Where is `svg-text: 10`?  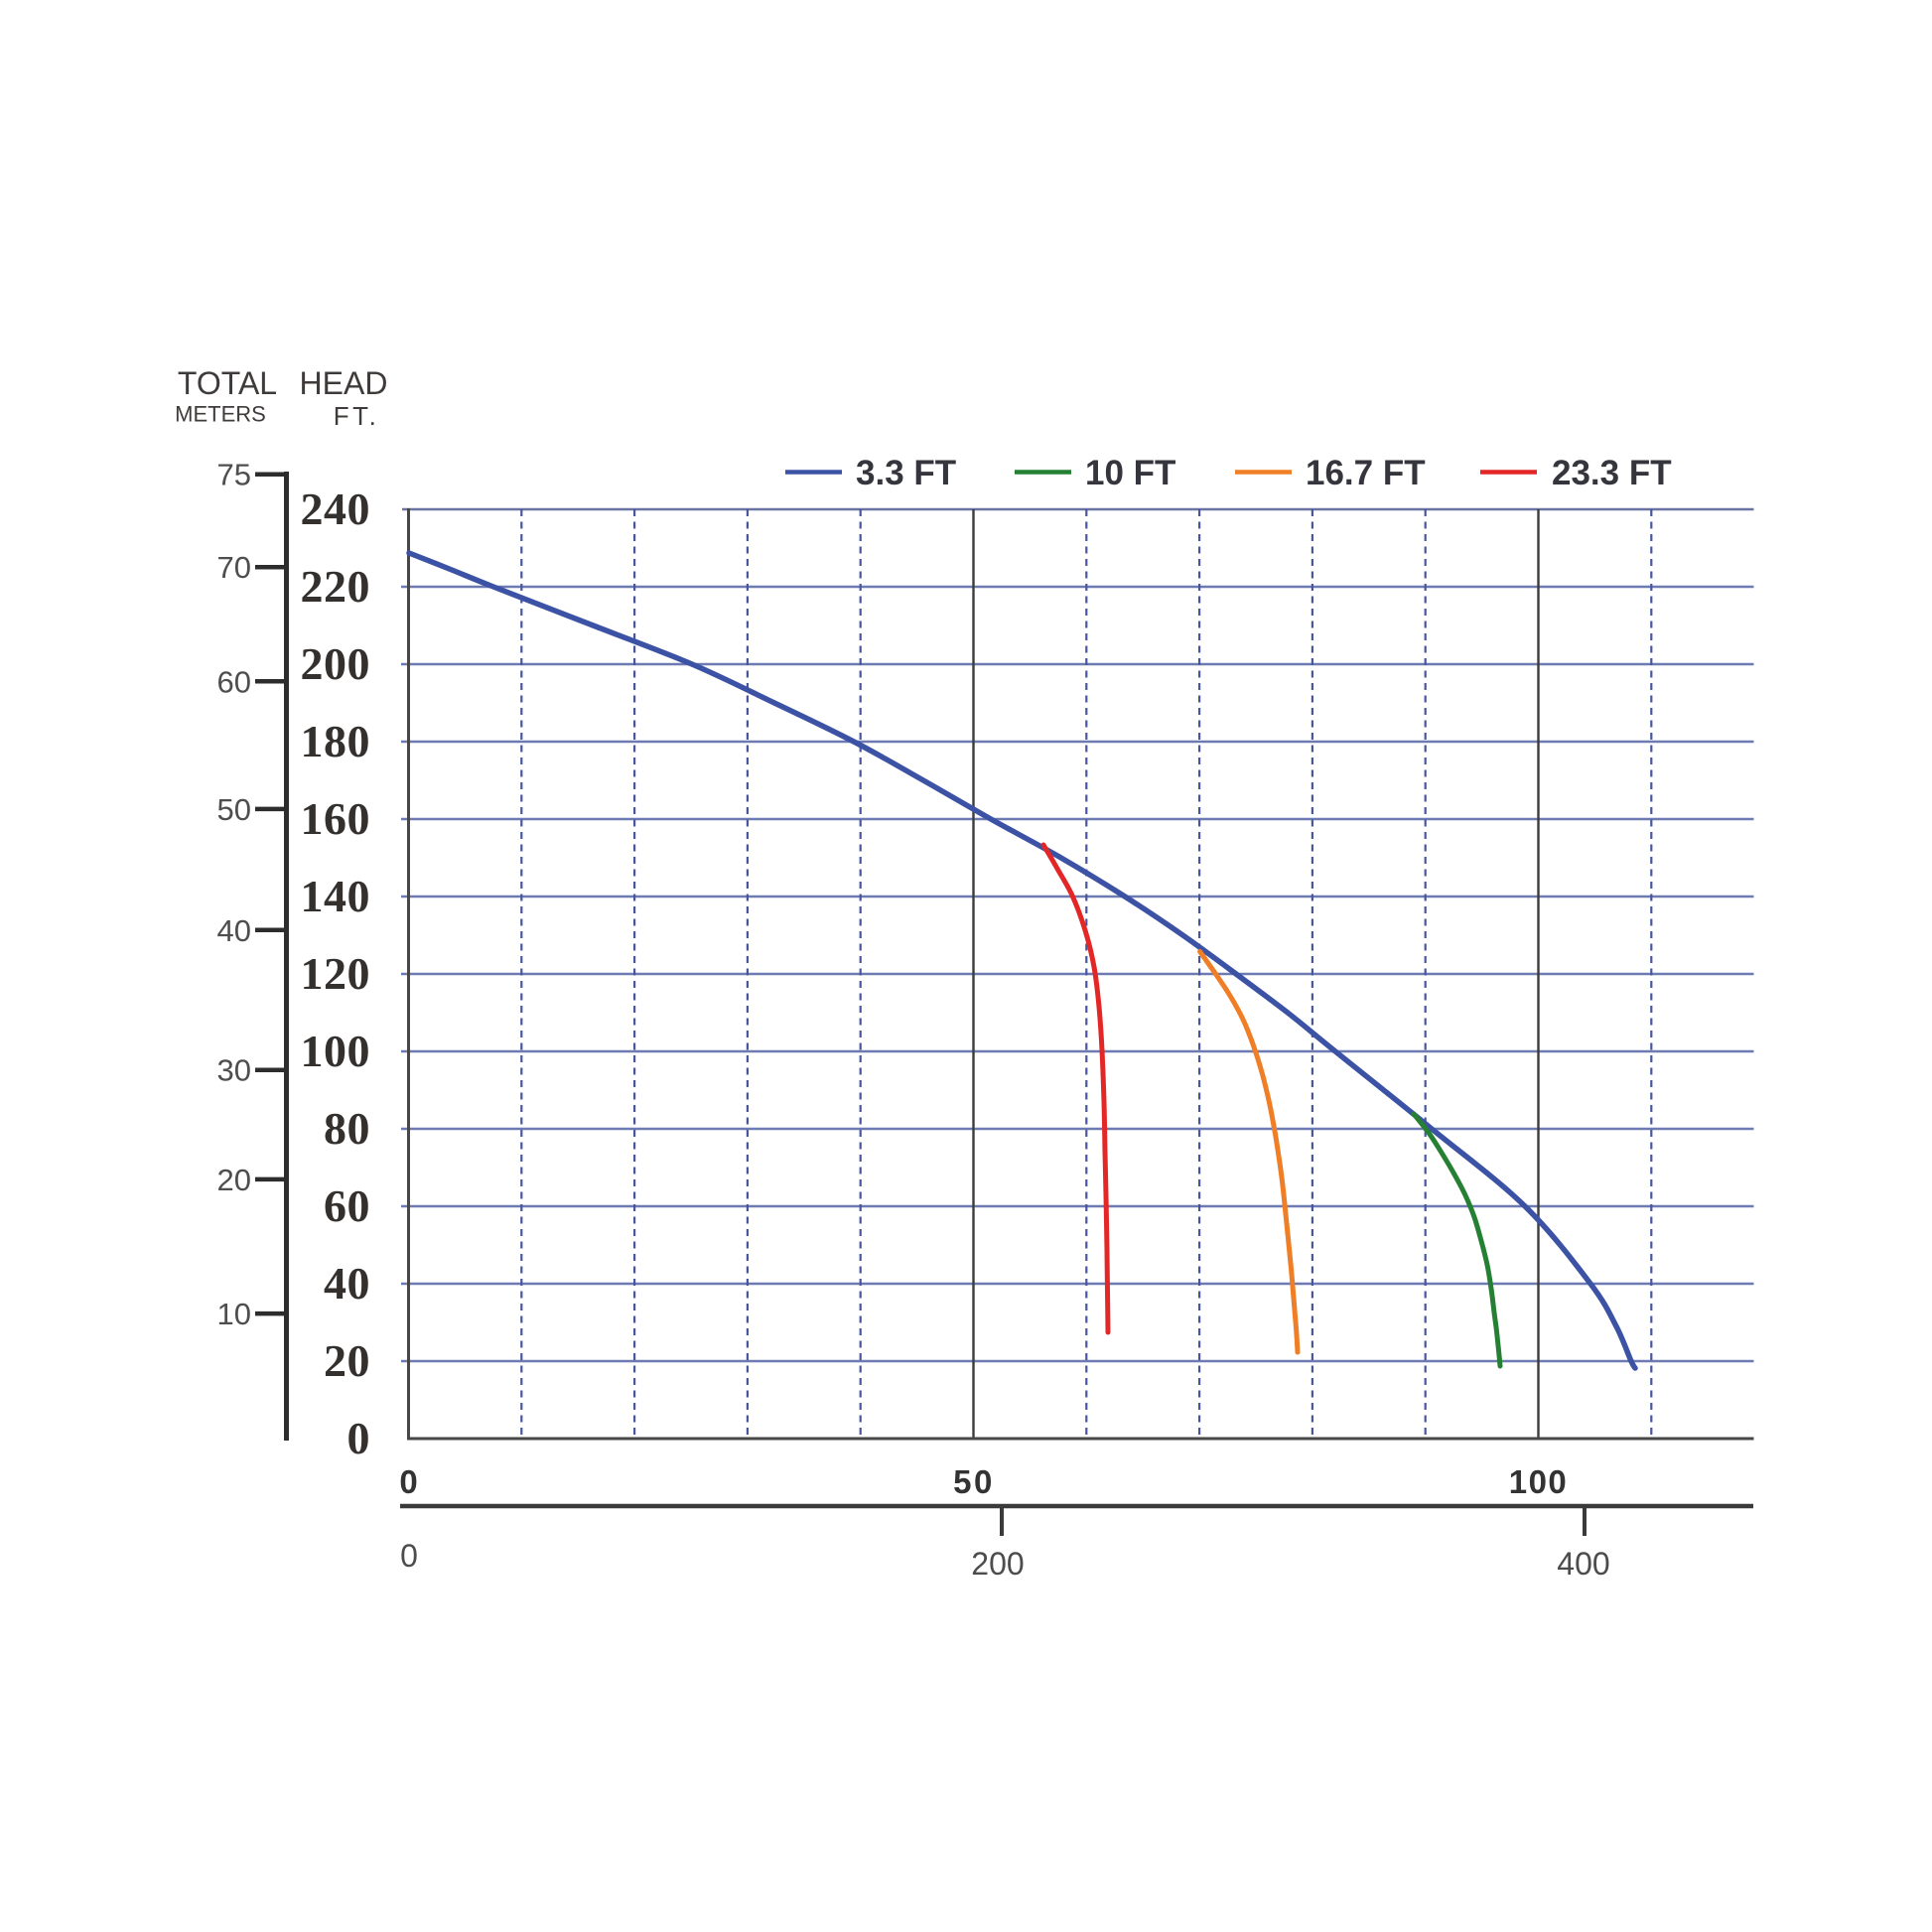
svg-text: 10 is located at coordinates (234, 1314).